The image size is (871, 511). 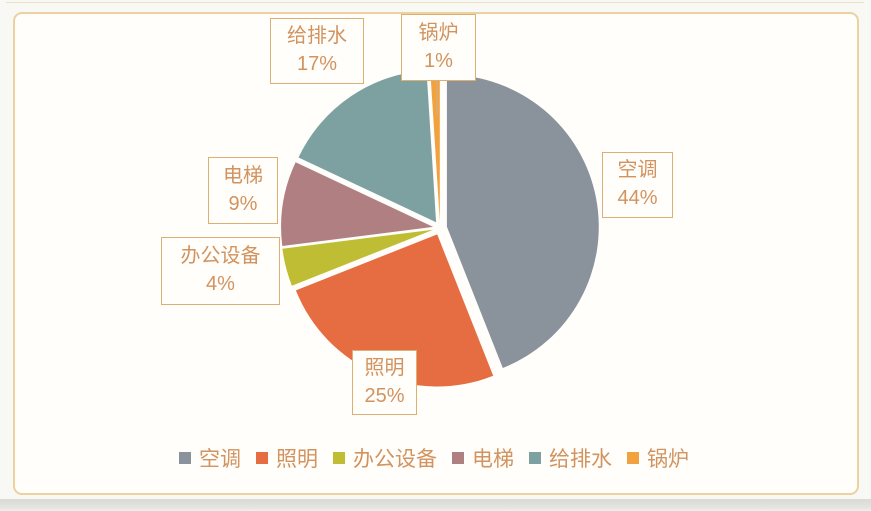 What do you see at coordinates (317, 36) in the screenshot?
I see `data-label-plumbing-name: 给排水` at bounding box center [317, 36].